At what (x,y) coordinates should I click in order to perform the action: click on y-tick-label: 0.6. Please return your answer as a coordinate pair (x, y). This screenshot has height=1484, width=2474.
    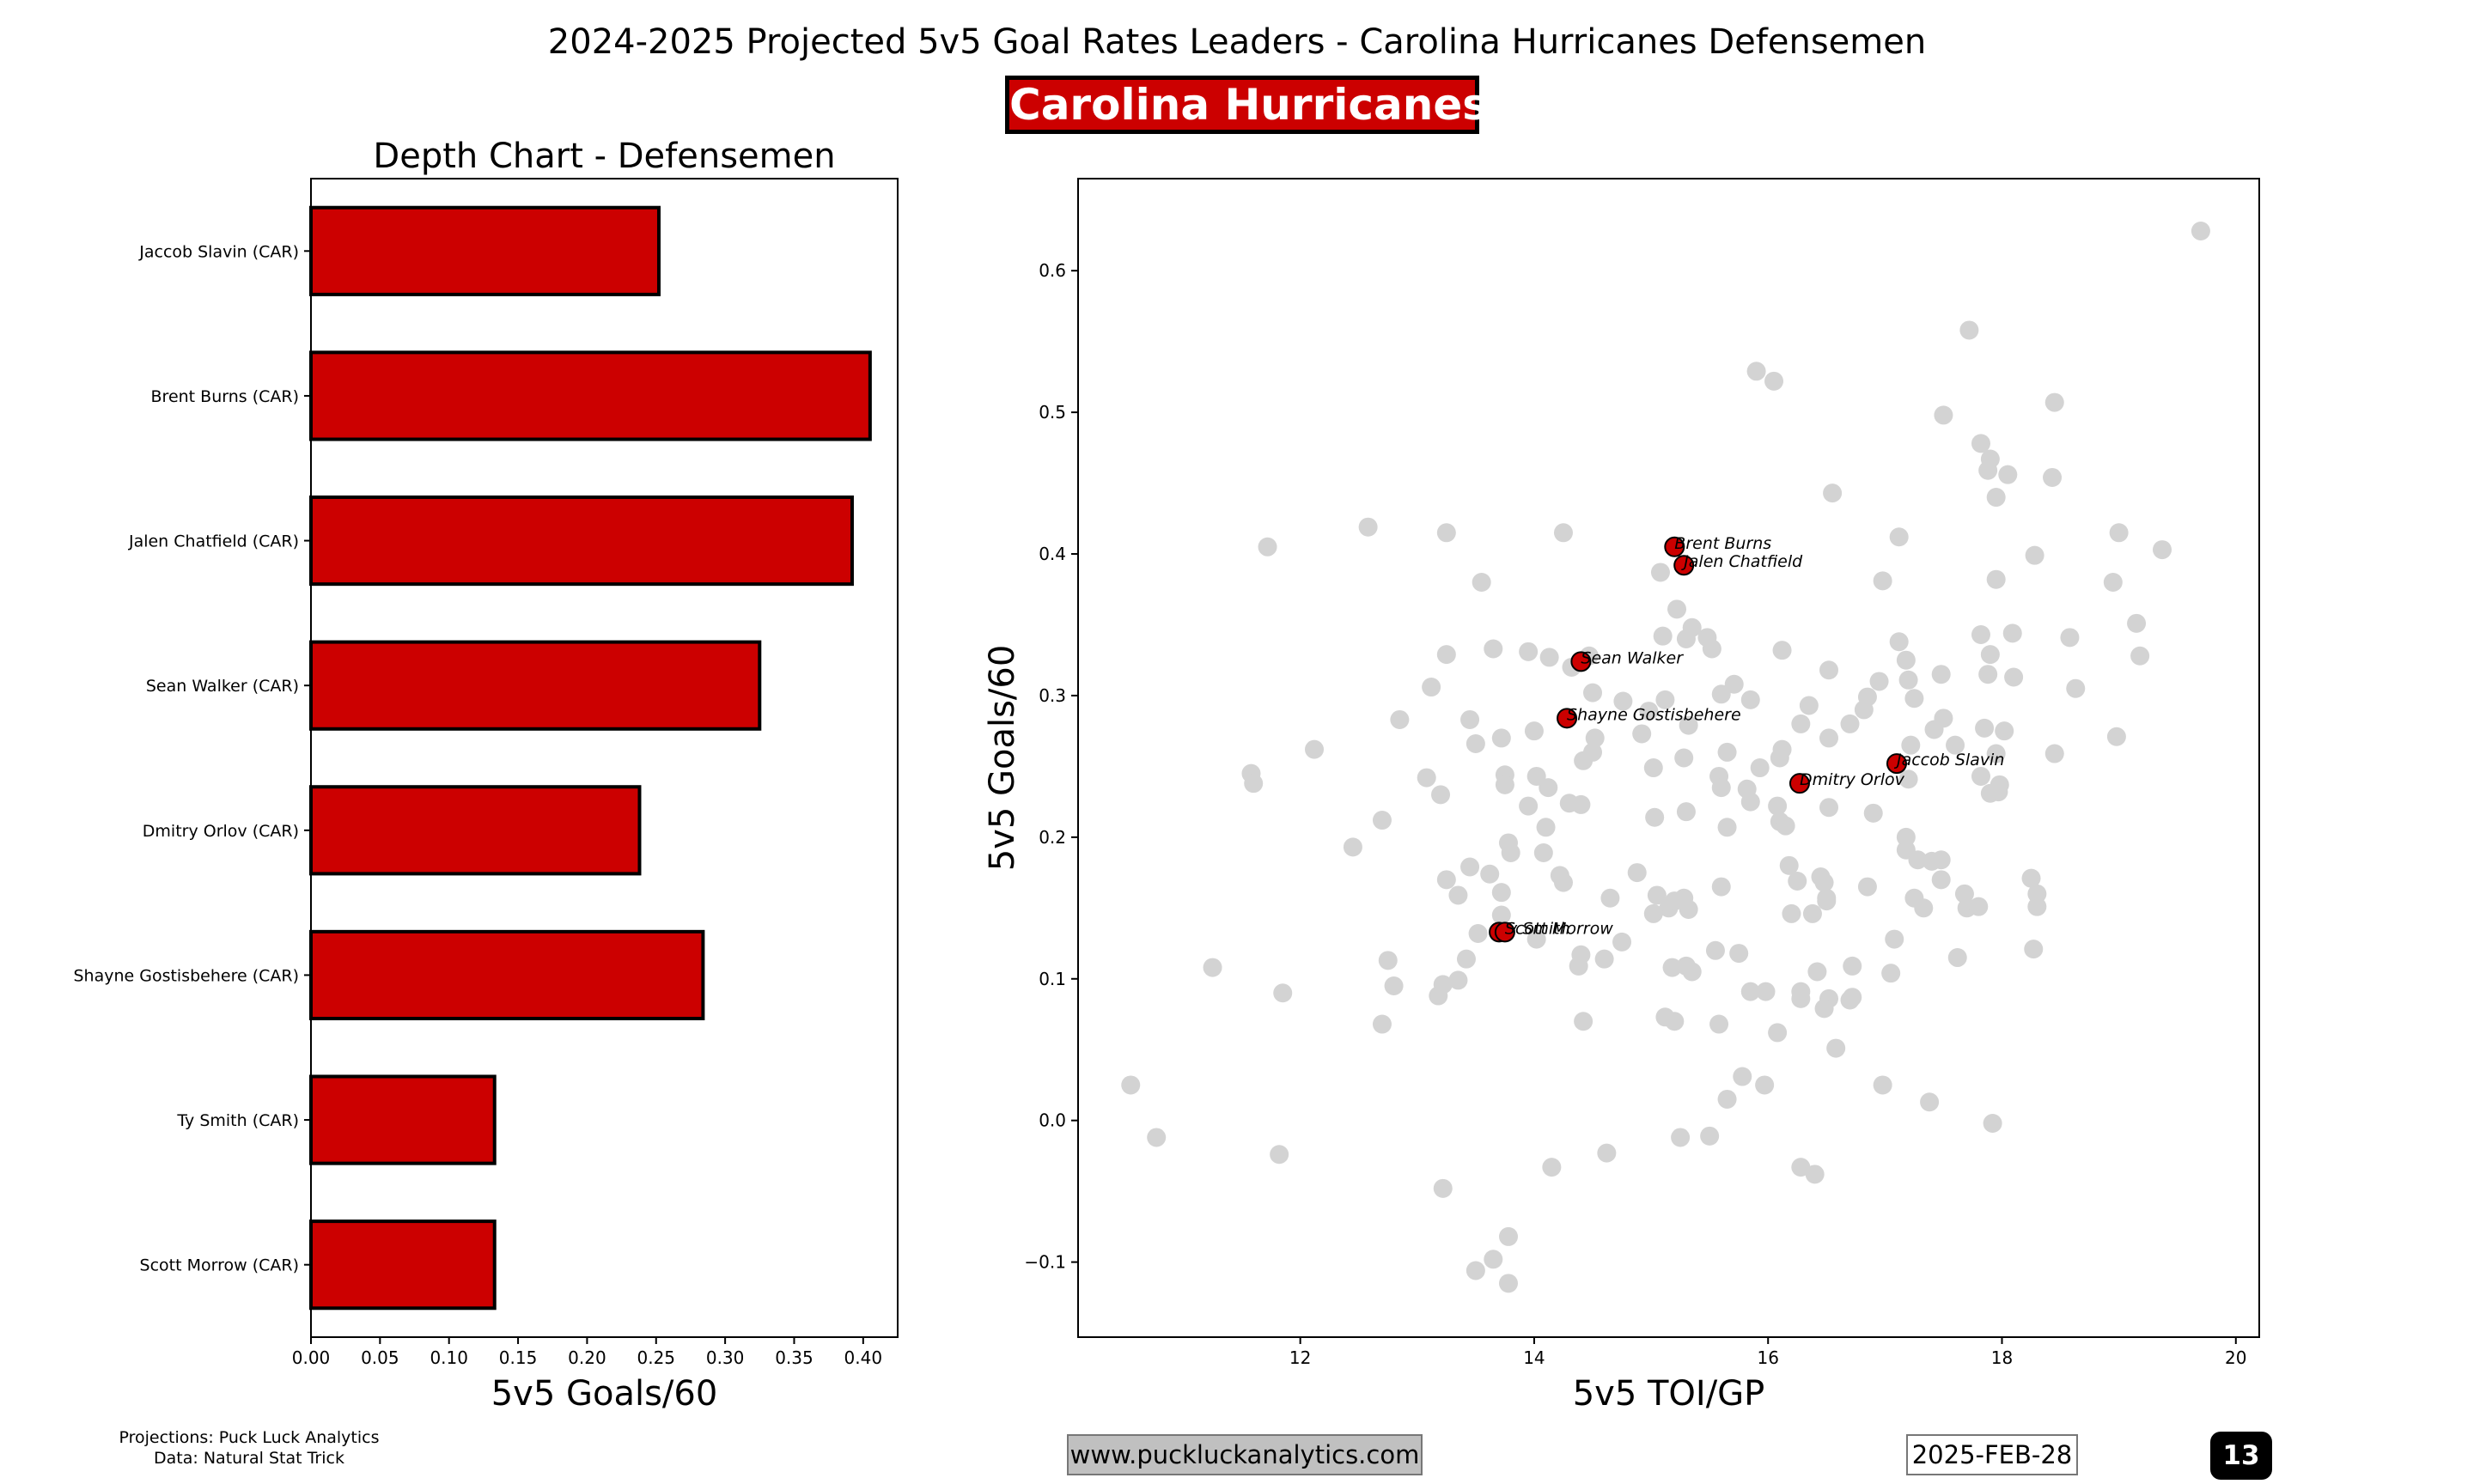
    Looking at the image, I should click on (1052, 270).